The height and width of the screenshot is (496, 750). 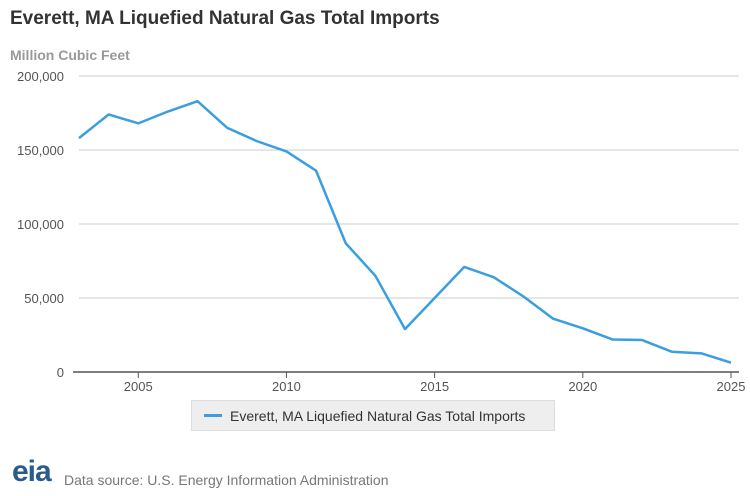 What do you see at coordinates (213, 415) in the screenshot?
I see `legend-swatch` at bounding box center [213, 415].